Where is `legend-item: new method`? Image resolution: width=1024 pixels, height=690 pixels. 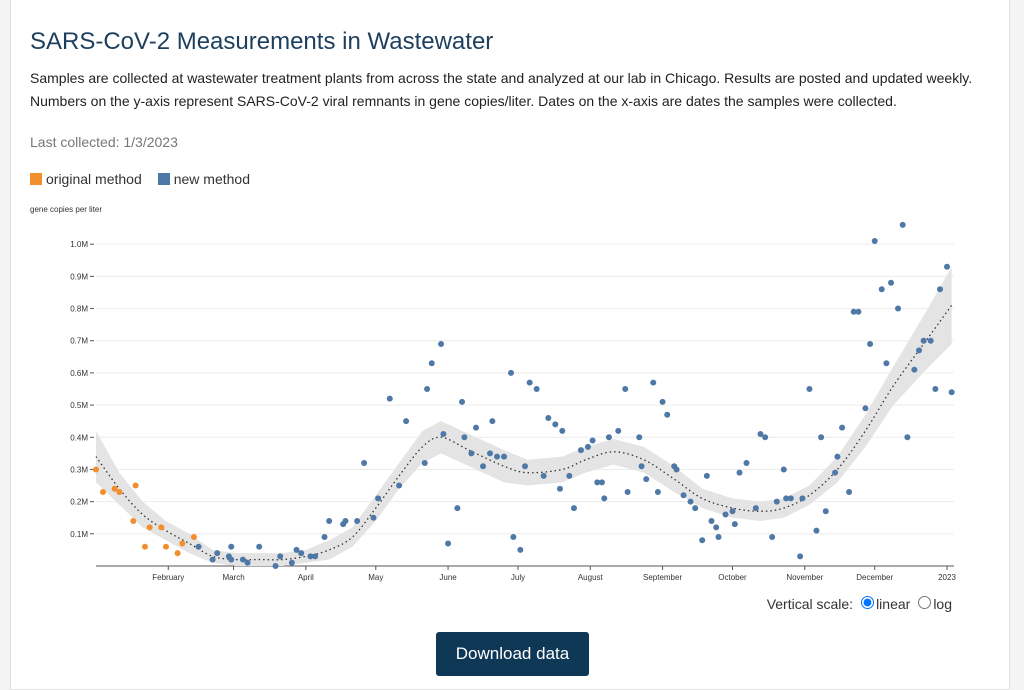
legend-item: new method is located at coordinates (204, 179).